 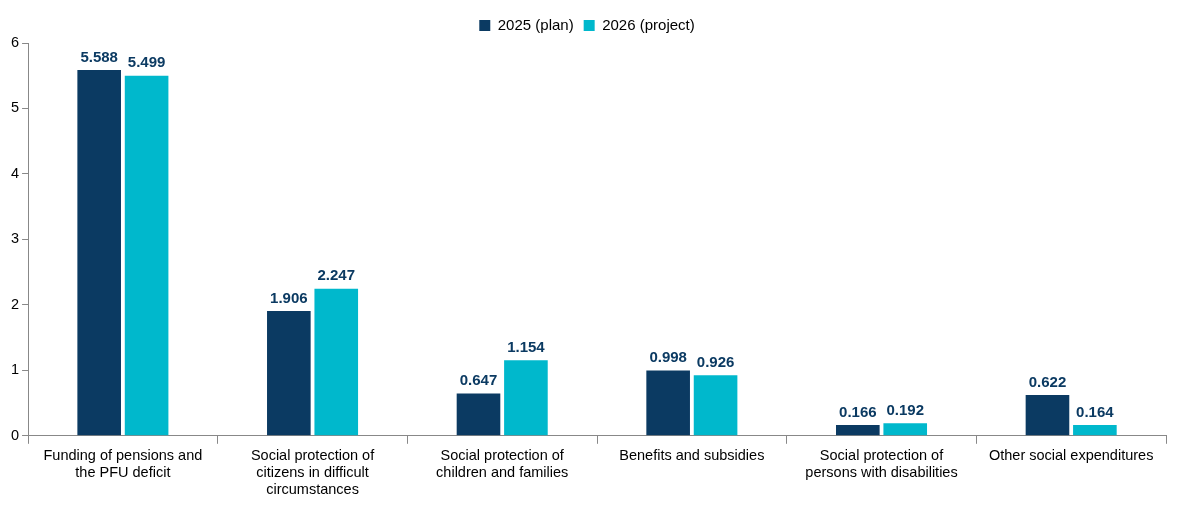 I want to click on data-label: 0.926, so click(x=715, y=361).